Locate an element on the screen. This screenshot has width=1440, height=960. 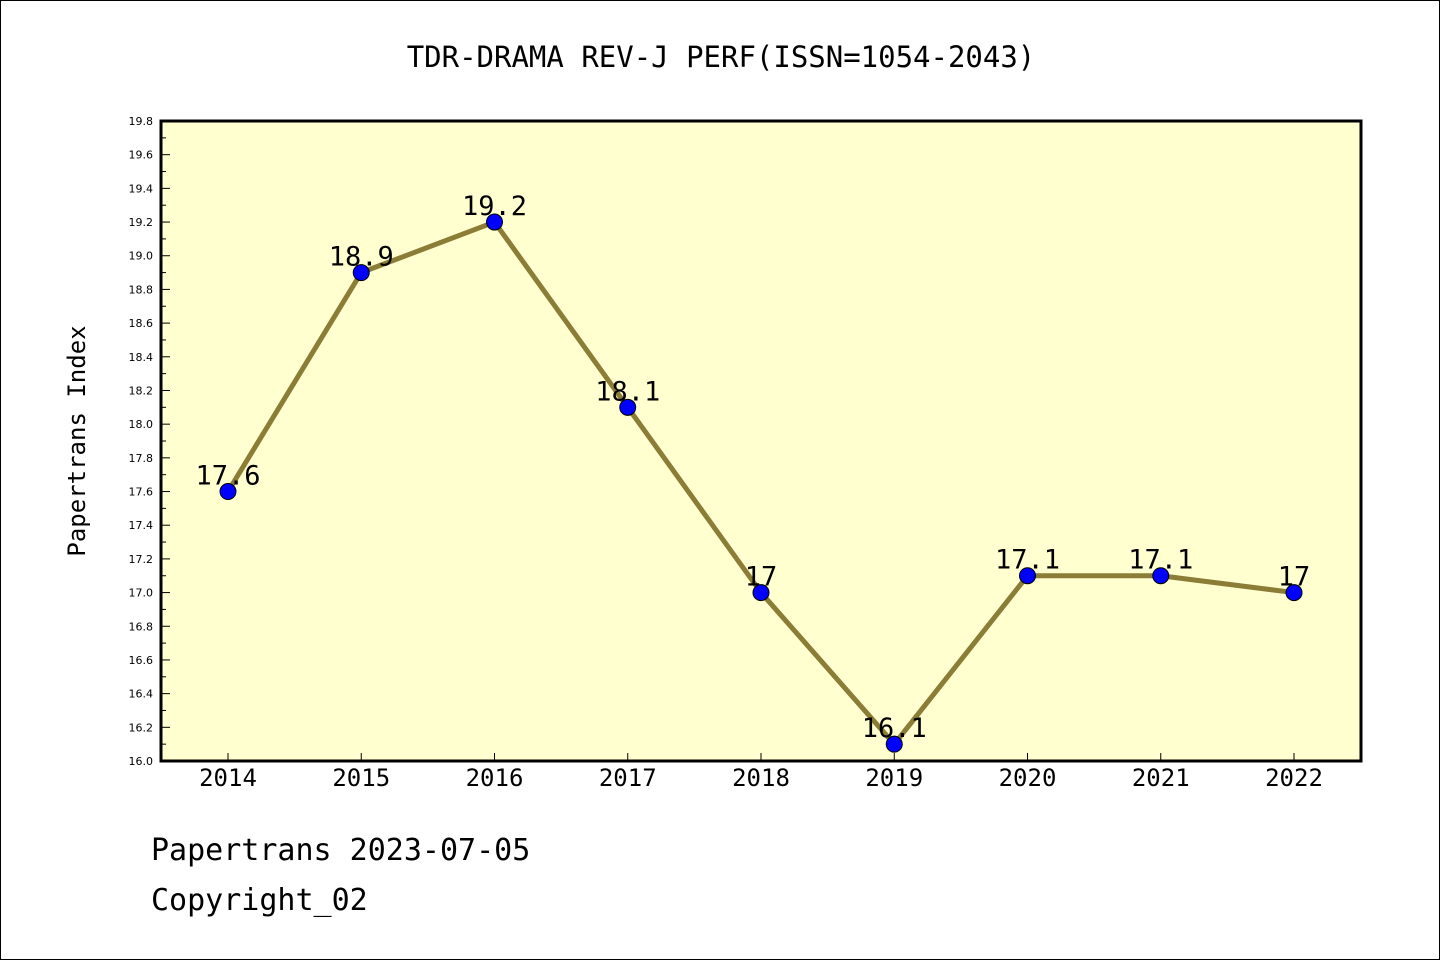
x-tick-label: 2017 is located at coordinates (628, 778).